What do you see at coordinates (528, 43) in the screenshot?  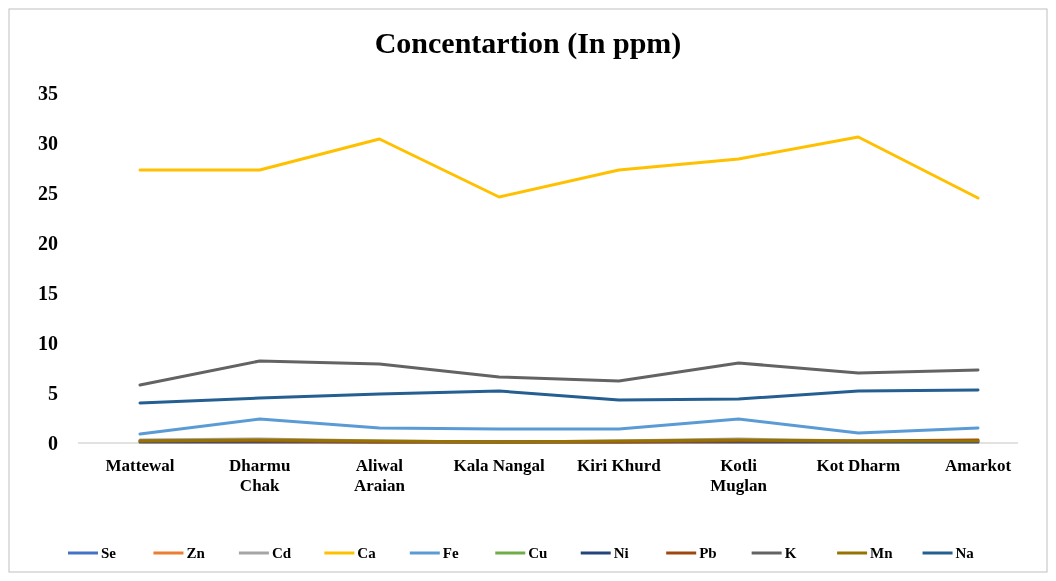 I see `chart-title: Concentartion (In ppm)` at bounding box center [528, 43].